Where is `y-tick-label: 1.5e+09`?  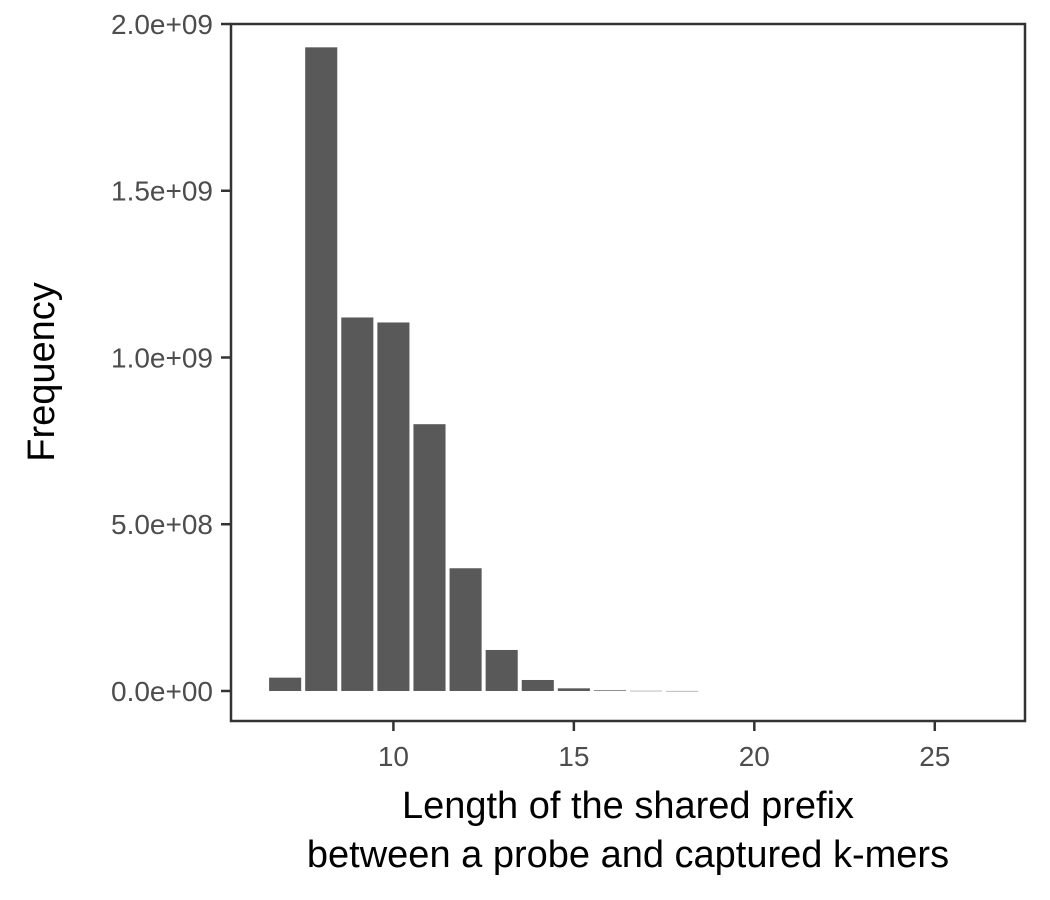 y-tick-label: 1.5e+09 is located at coordinates (162, 191).